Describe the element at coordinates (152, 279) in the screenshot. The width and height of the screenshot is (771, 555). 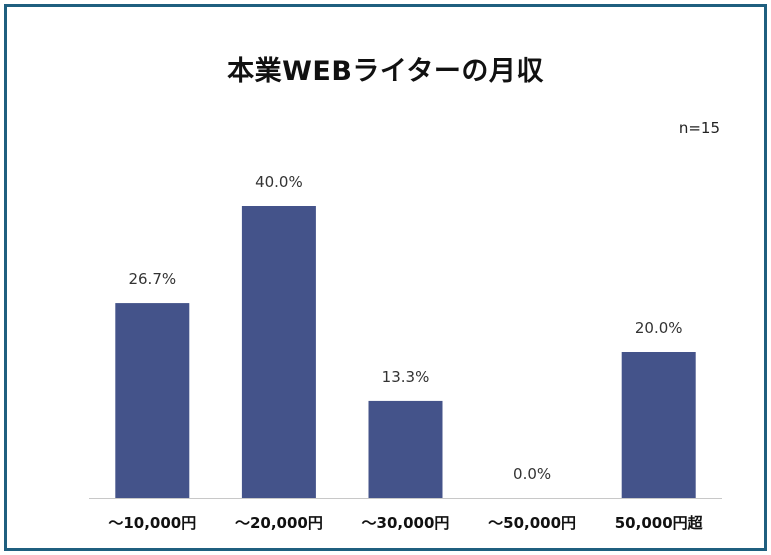
I see `data-label: 26.7%` at that location.